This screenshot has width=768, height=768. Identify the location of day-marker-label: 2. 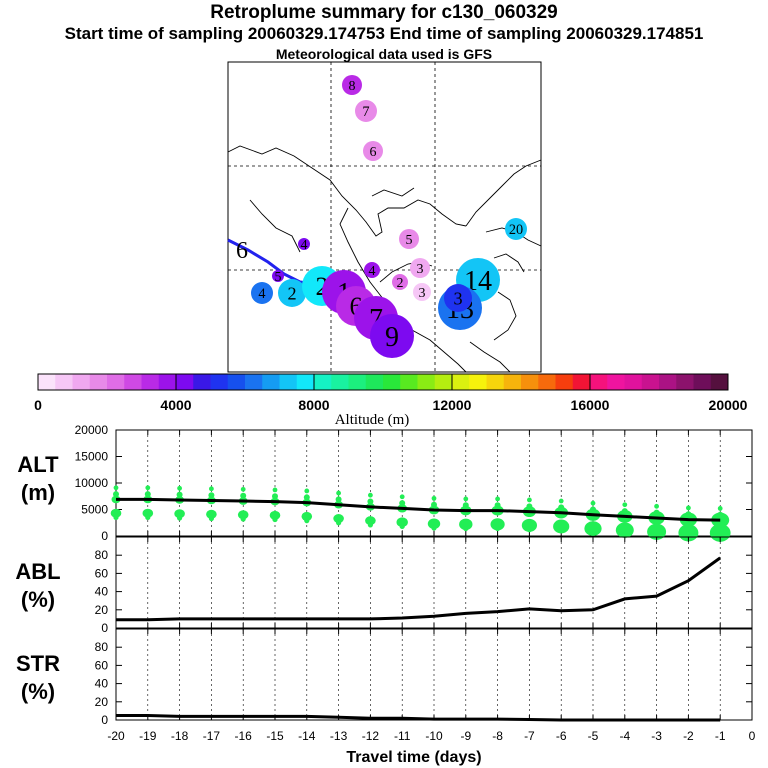
(400, 283).